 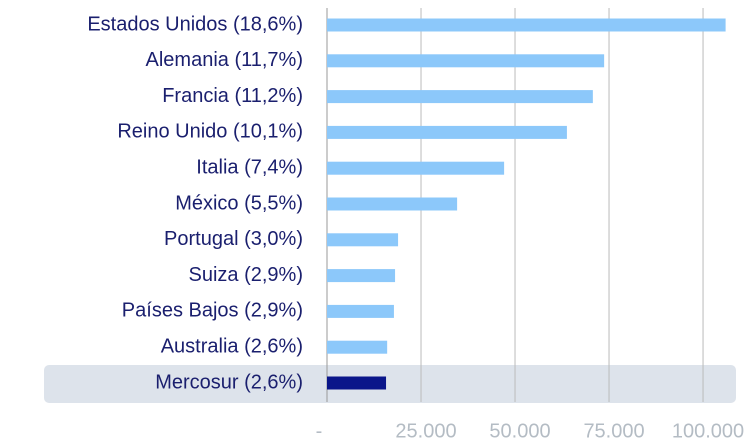 I want to click on x-tick-label: 100.000, so click(x=708, y=430).